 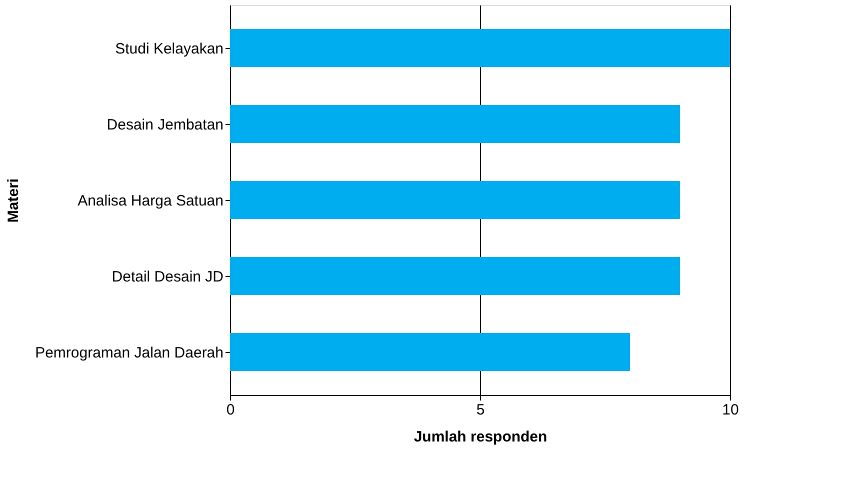 What do you see at coordinates (168, 277) in the screenshot?
I see `y-tick-label: Detail Desain JD` at bounding box center [168, 277].